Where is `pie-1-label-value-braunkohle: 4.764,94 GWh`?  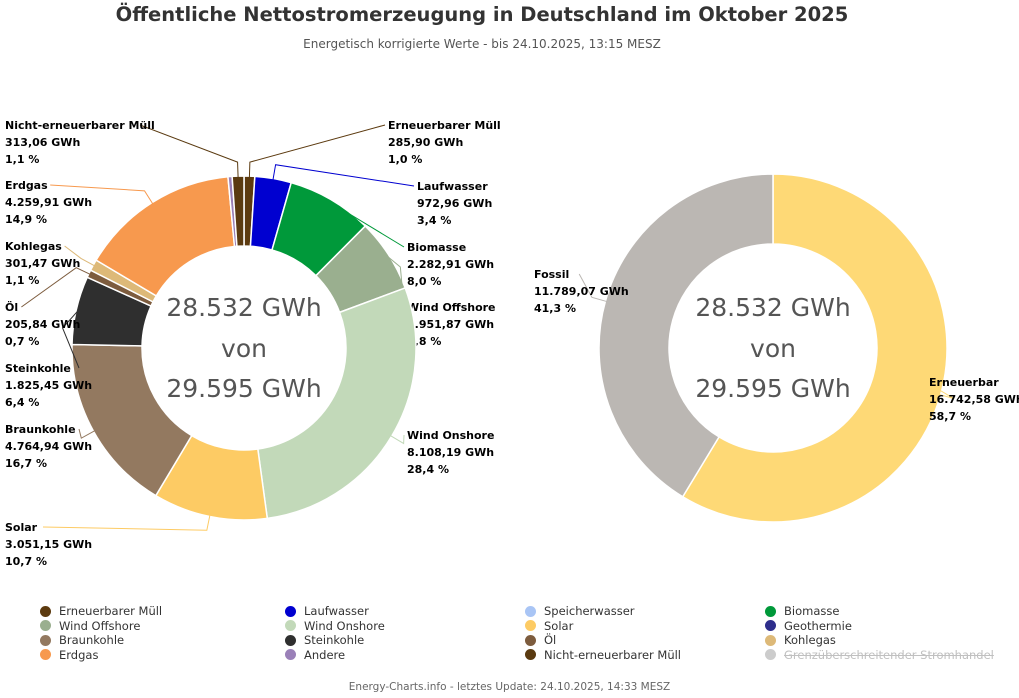
pie-1-label-value-braunkohle: 4.764,94 GWh is located at coordinates (48, 446).